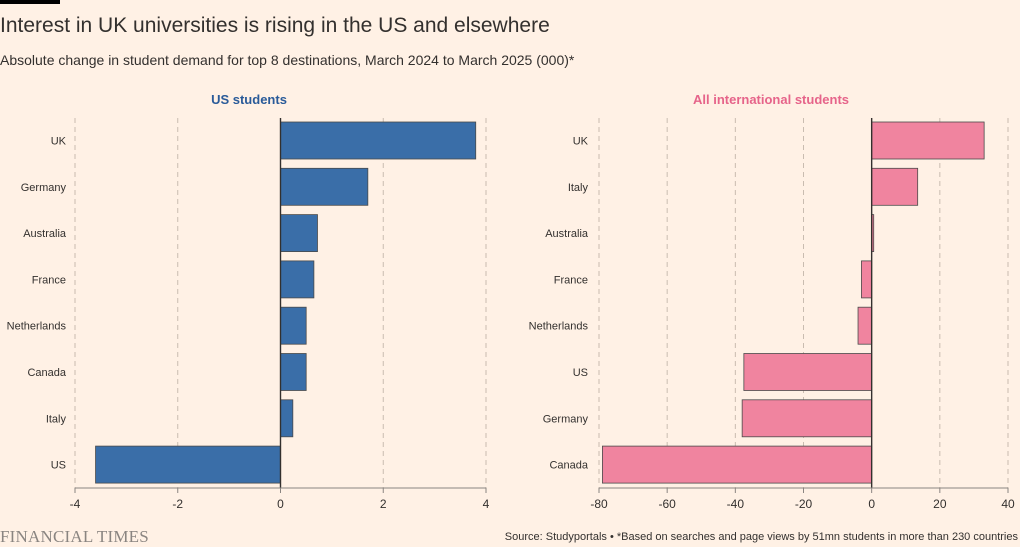 This screenshot has height=547, width=1020. Describe the element at coordinates (568, 466) in the screenshot. I see `intl-category-label: Canada` at that location.